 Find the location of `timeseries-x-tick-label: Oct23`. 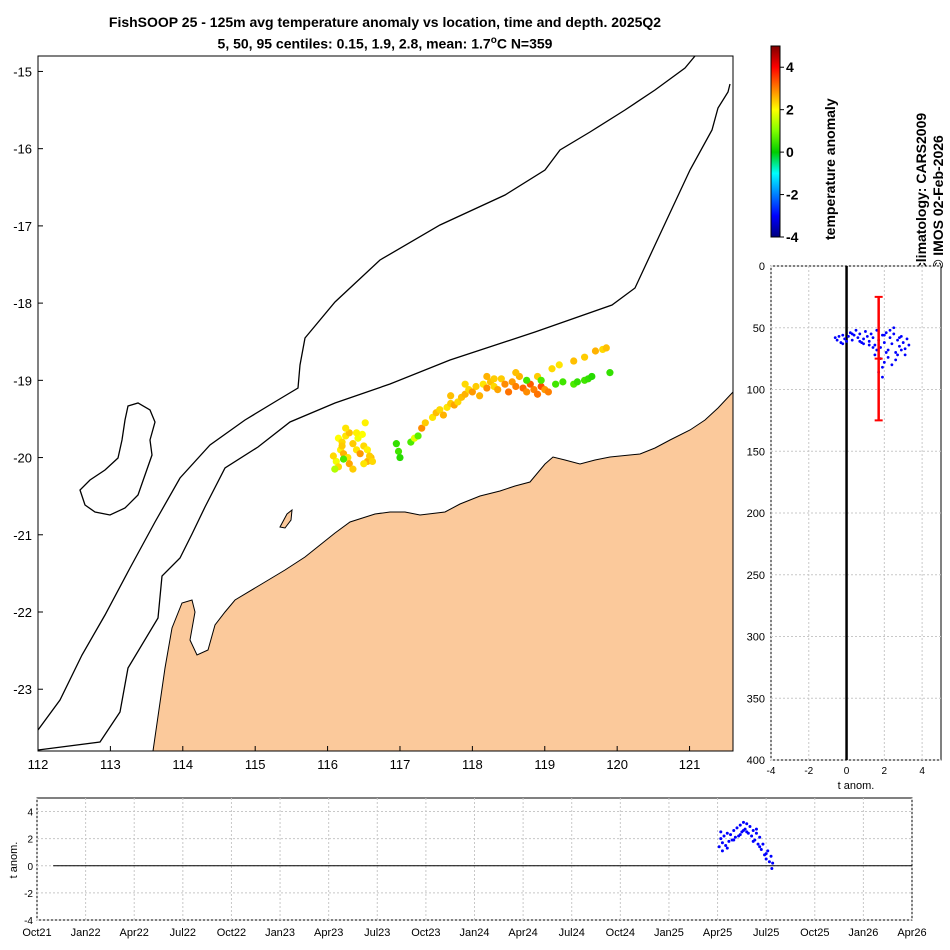

timeseries-x-tick-label: Oct23 is located at coordinates (425, 933).